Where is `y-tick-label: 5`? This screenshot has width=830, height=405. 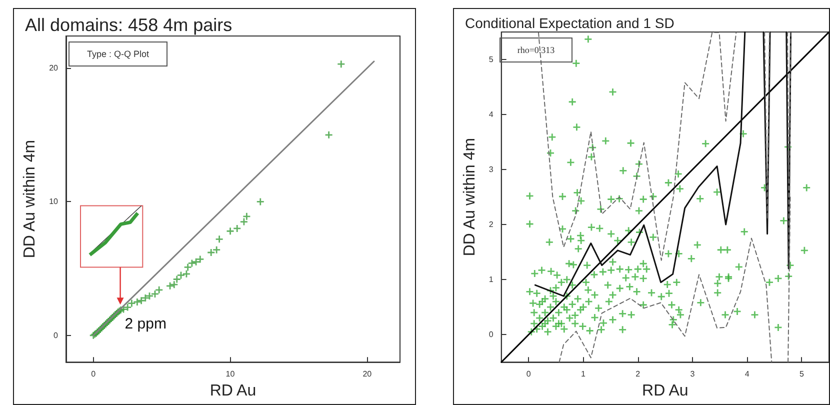
y-tick-label: 5 is located at coordinates (491, 59).